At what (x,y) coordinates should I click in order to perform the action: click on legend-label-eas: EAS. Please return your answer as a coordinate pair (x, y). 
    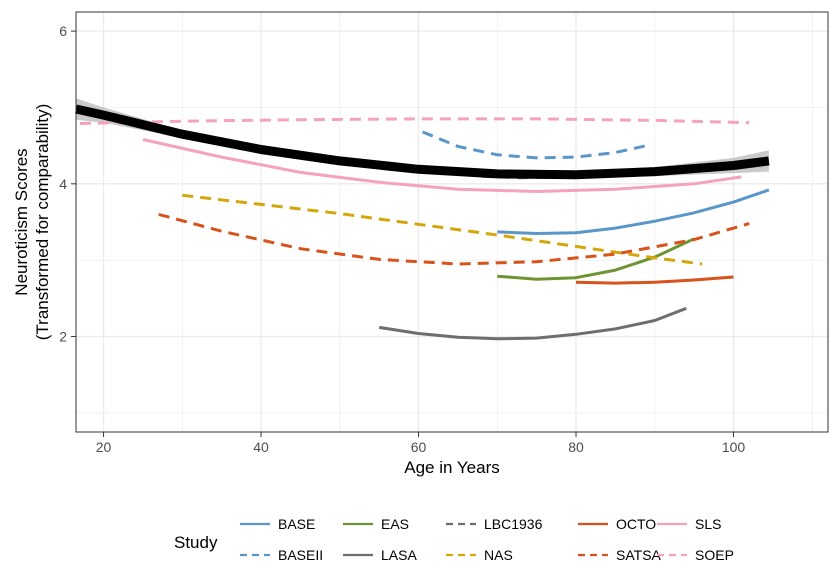
    Looking at the image, I should click on (395, 524).